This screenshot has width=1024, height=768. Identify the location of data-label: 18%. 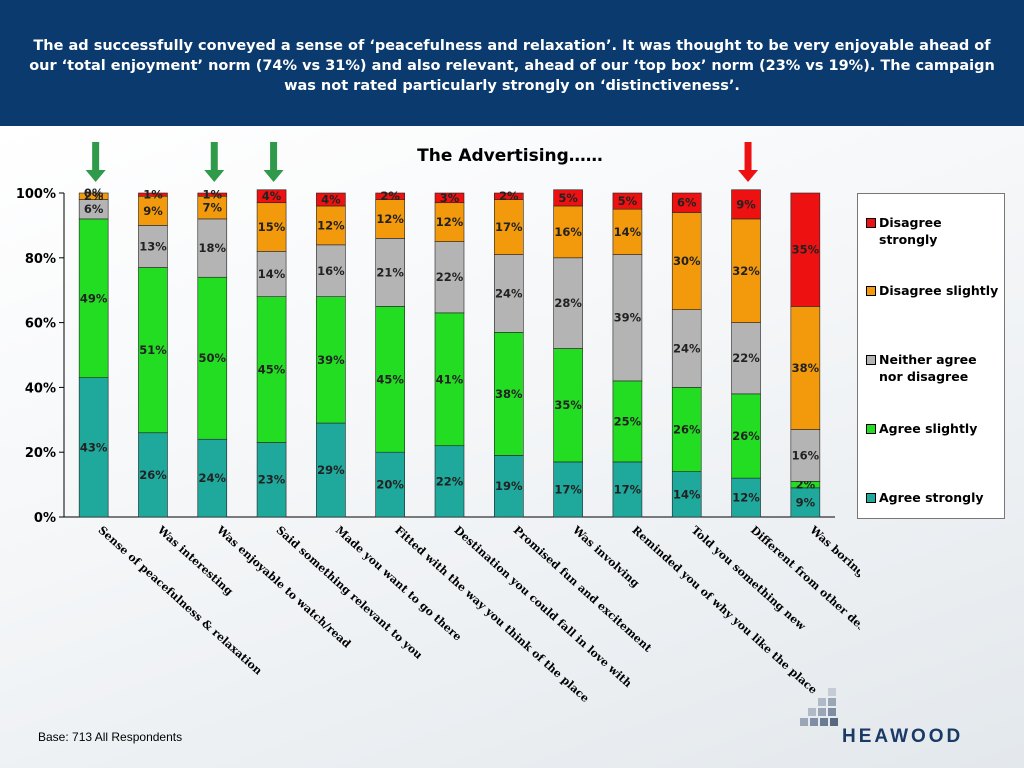
(213, 248).